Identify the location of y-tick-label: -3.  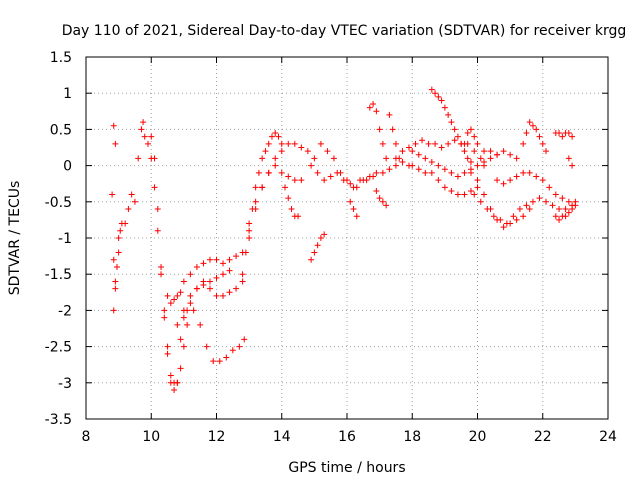
(65, 384).